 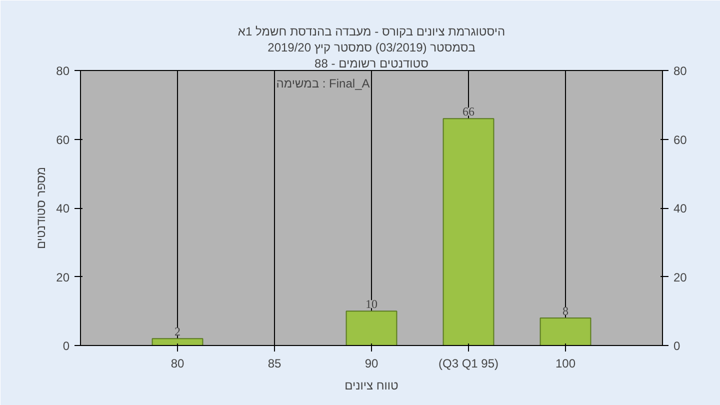 What do you see at coordinates (66, 346) in the screenshot?
I see `y-tick-label: 0` at bounding box center [66, 346].